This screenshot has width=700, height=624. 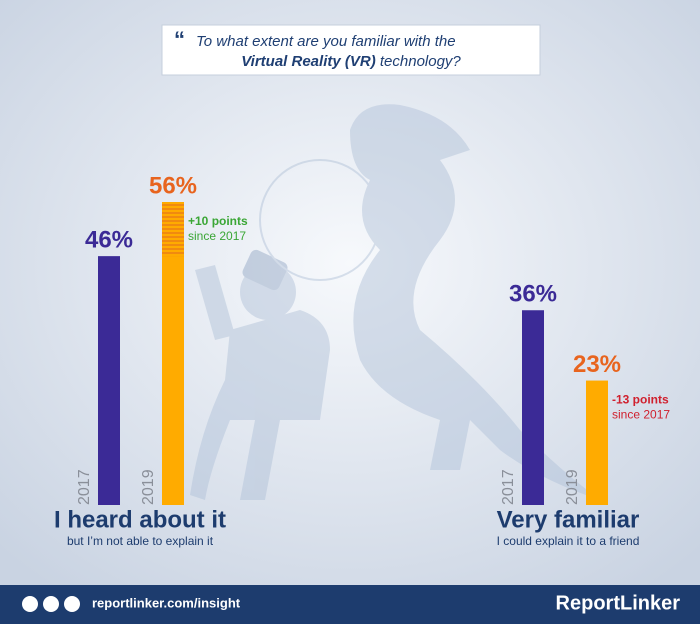 What do you see at coordinates (260, 405) in the screenshot?
I see `person-body` at bounding box center [260, 405].